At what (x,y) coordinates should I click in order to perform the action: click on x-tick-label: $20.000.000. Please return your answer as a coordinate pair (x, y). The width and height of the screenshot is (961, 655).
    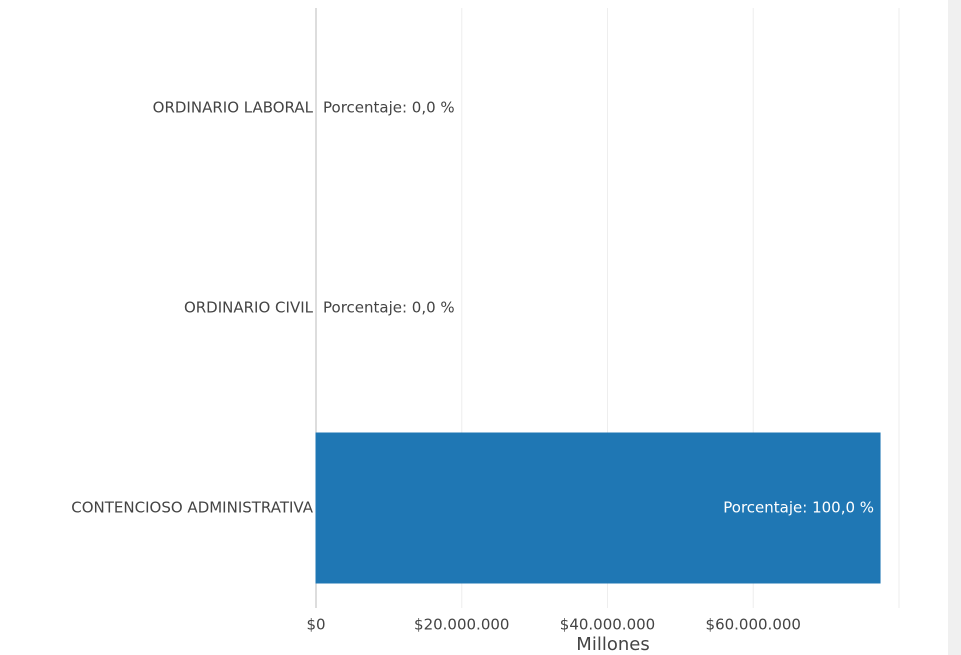
    Looking at the image, I should click on (461, 625).